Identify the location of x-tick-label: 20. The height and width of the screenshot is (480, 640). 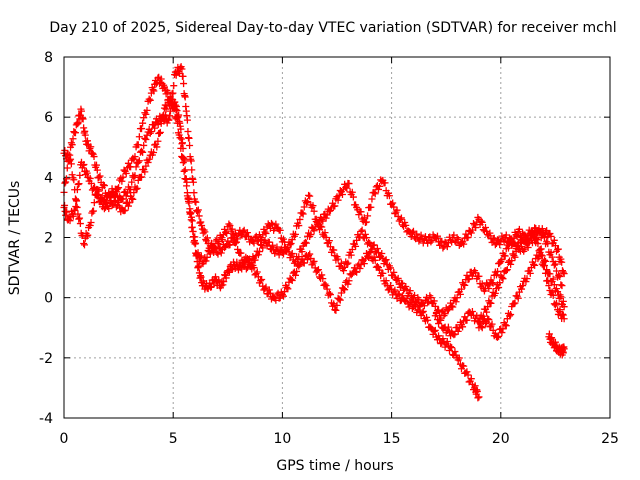
(501, 439).